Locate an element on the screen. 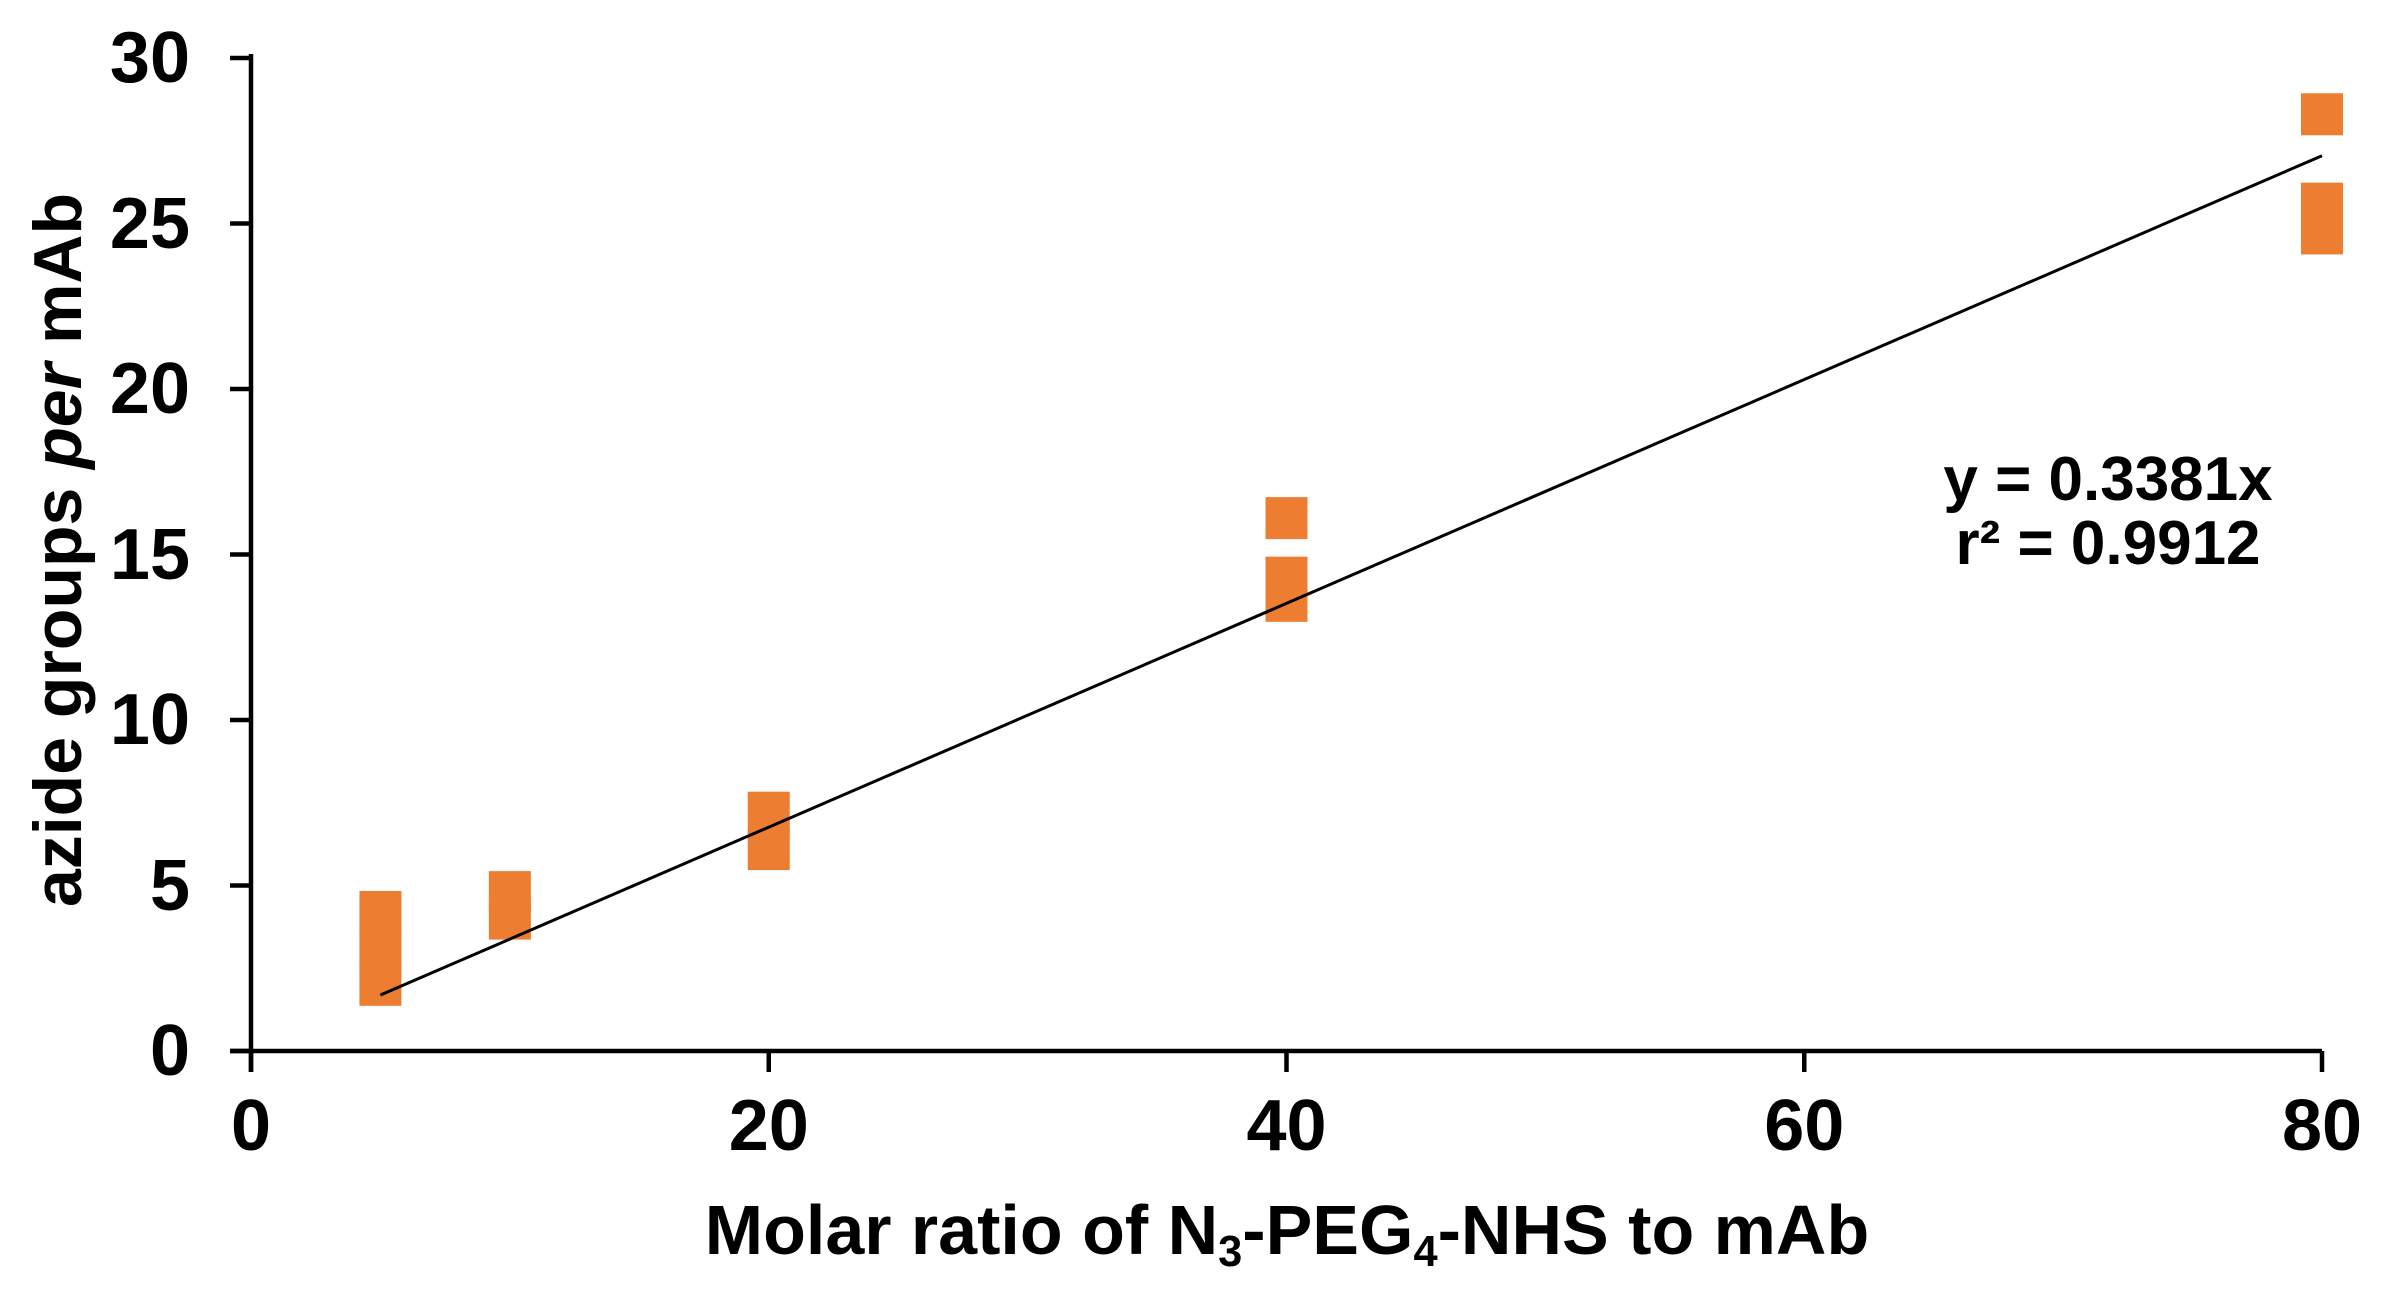  trendline-r-squared: r² = 0.9912 is located at coordinates (2108, 543).